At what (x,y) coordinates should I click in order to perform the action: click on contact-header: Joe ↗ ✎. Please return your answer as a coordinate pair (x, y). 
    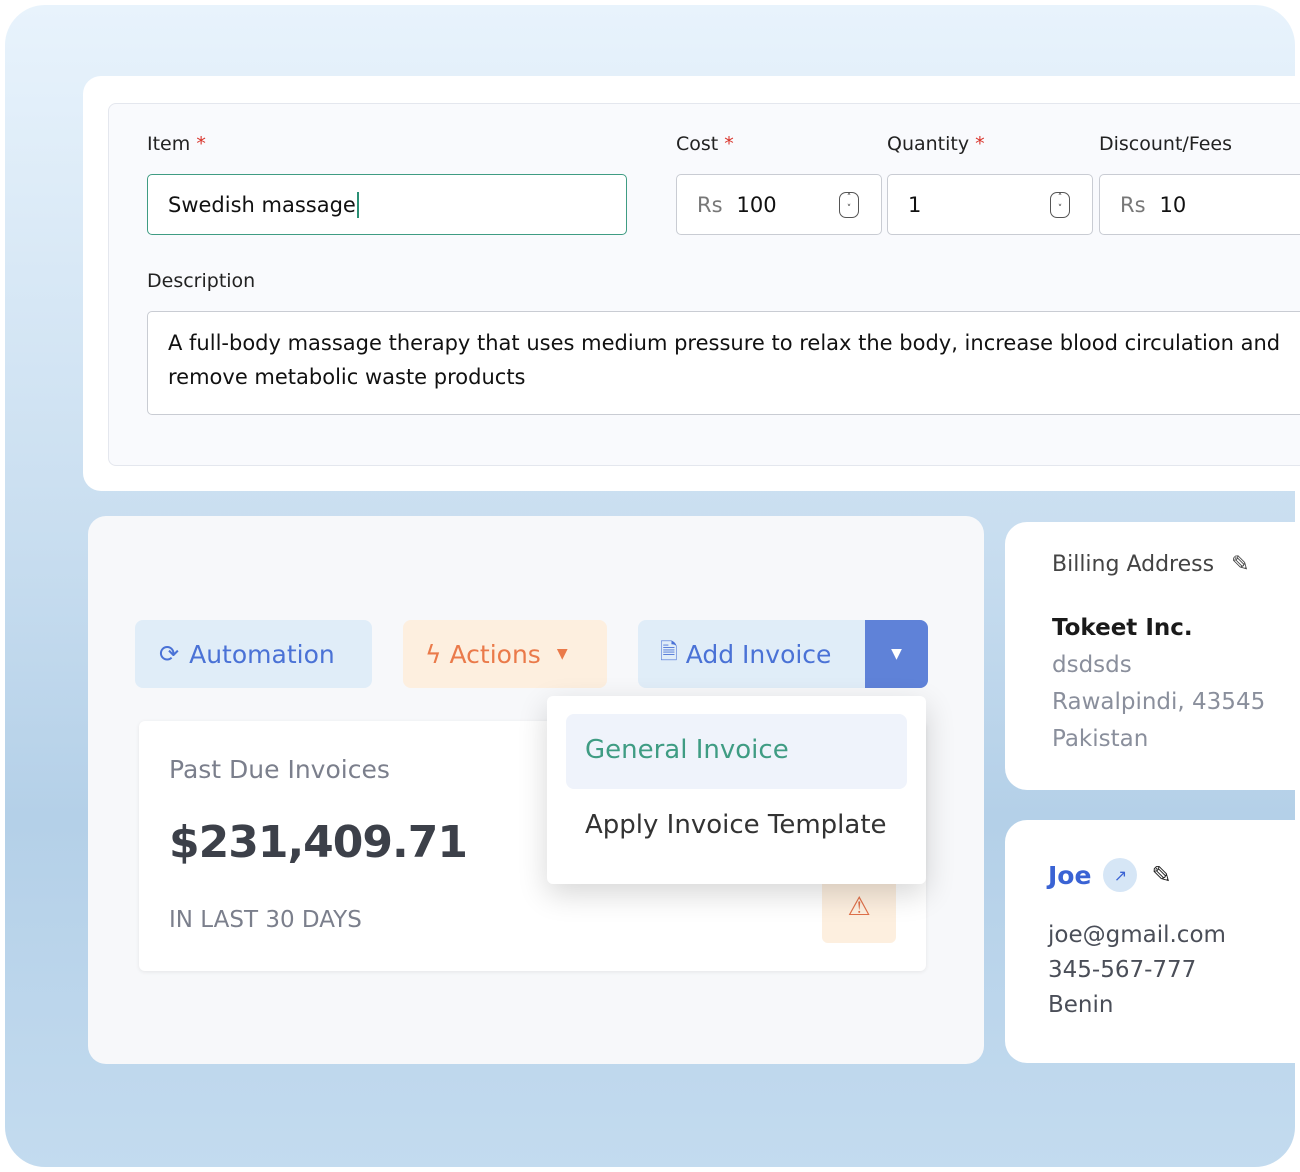
    Looking at the image, I should click on (1110, 875).